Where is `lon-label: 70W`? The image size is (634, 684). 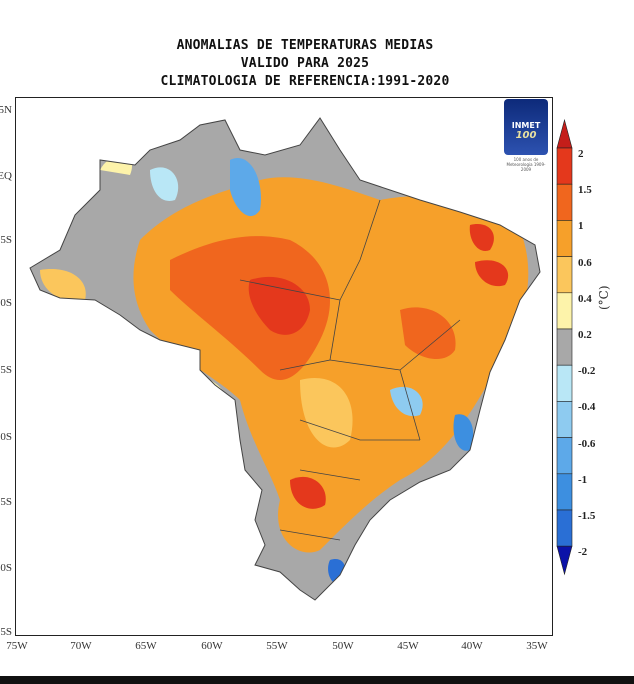
lon-label: 70W is located at coordinates (81, 646).